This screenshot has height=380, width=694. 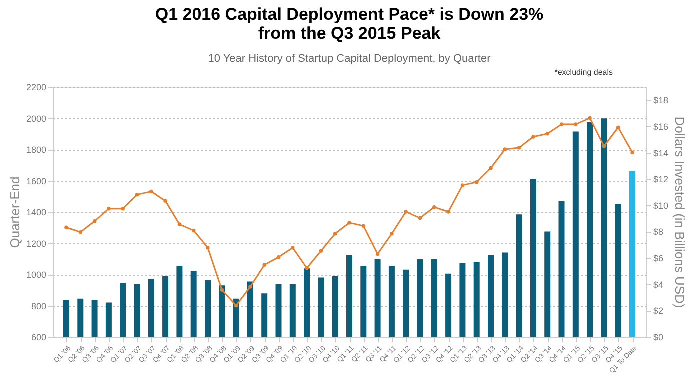 What do you see at coordinates (661, 205) in the screenshot?
I see `y2-tick-label: $10` at bounding box center [661, 205].